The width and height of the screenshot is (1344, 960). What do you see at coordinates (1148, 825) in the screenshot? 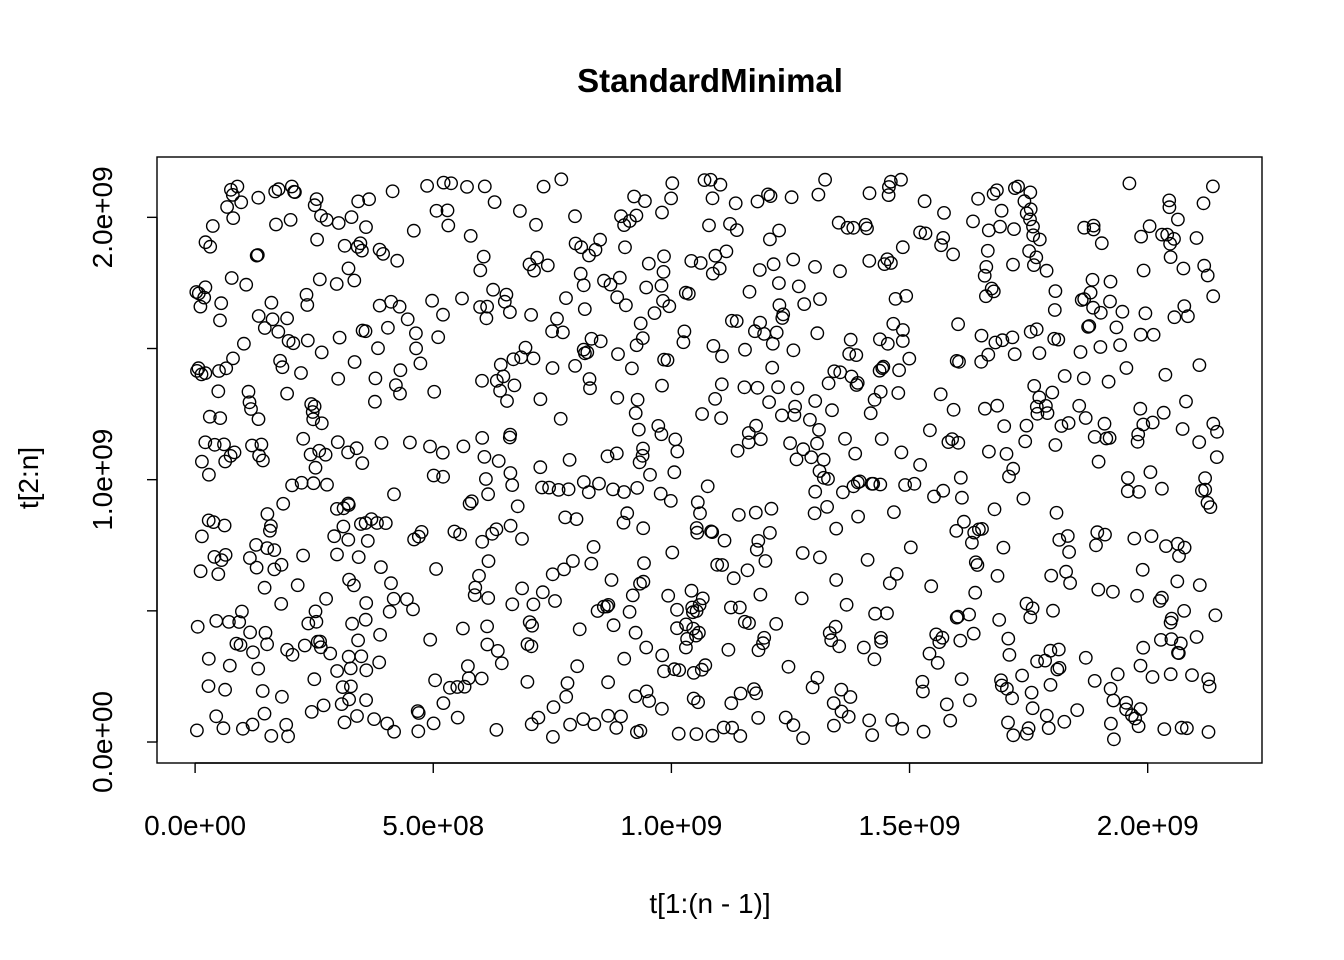
I see `x-tick-label: 2.0e+09` at bounding box center [1148, 825].